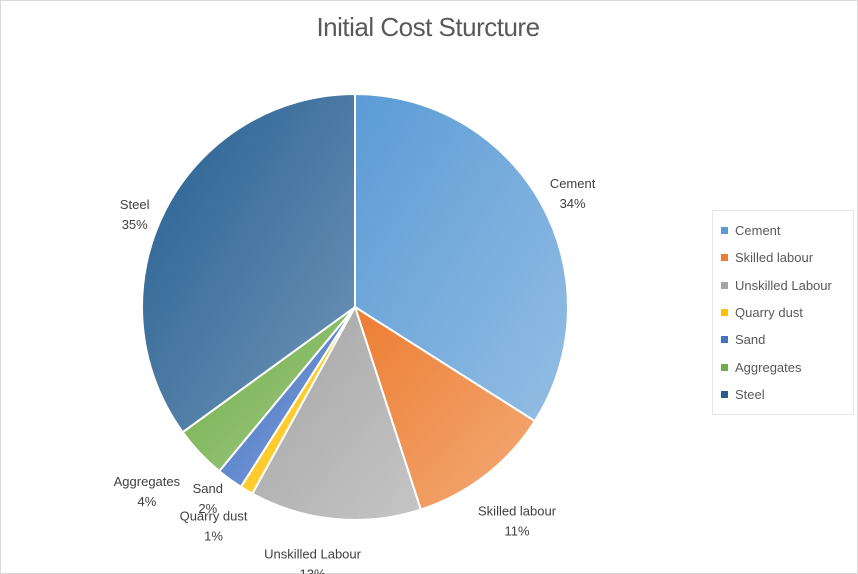  I want to click on legend-item-aggregates: Aggregates, so click(785, 366).